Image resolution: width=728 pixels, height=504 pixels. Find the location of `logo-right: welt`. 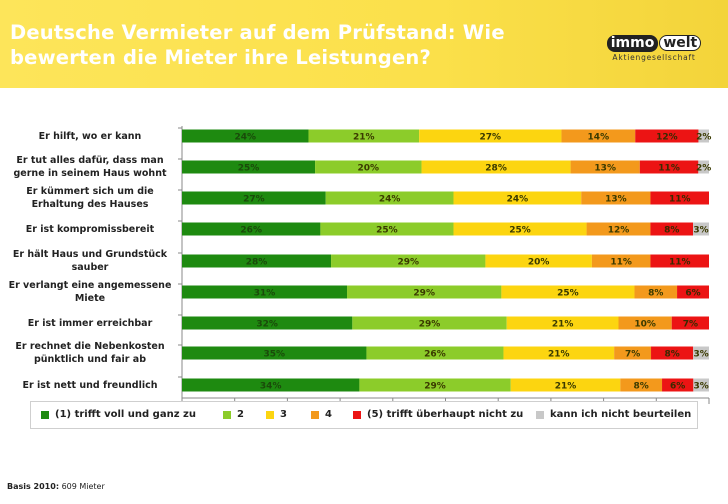

logo-right: welt is located at coordinates (680, 43).